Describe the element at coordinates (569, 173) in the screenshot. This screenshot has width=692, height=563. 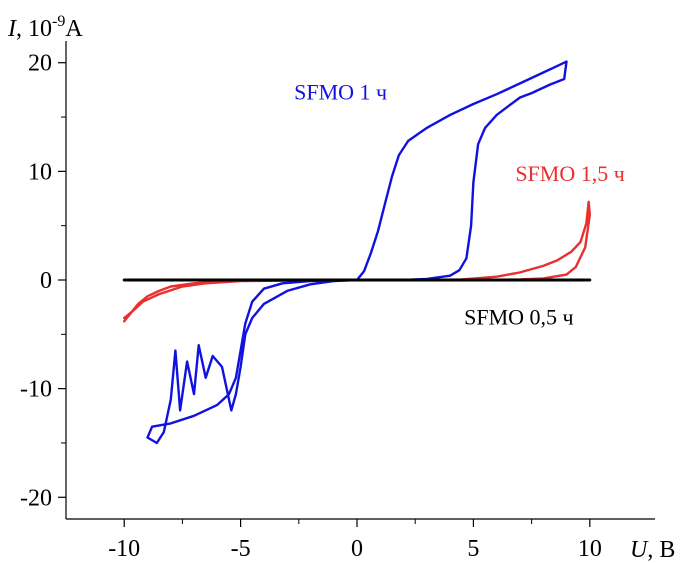
I see `series-label: SFMO 1,5 ч` at that location.